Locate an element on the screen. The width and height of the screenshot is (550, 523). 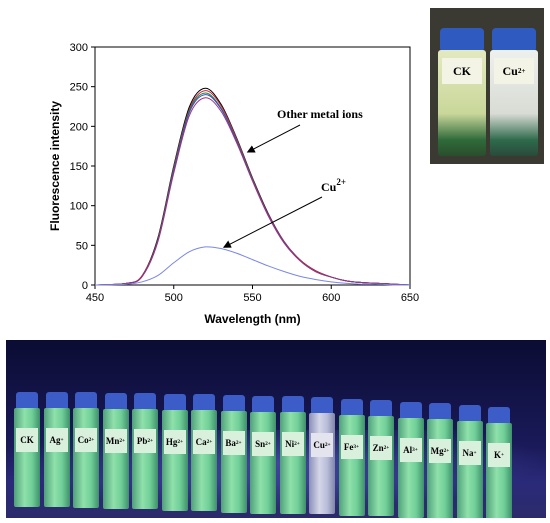
x-tick-label: 550 is located at coordinates (252, 298).